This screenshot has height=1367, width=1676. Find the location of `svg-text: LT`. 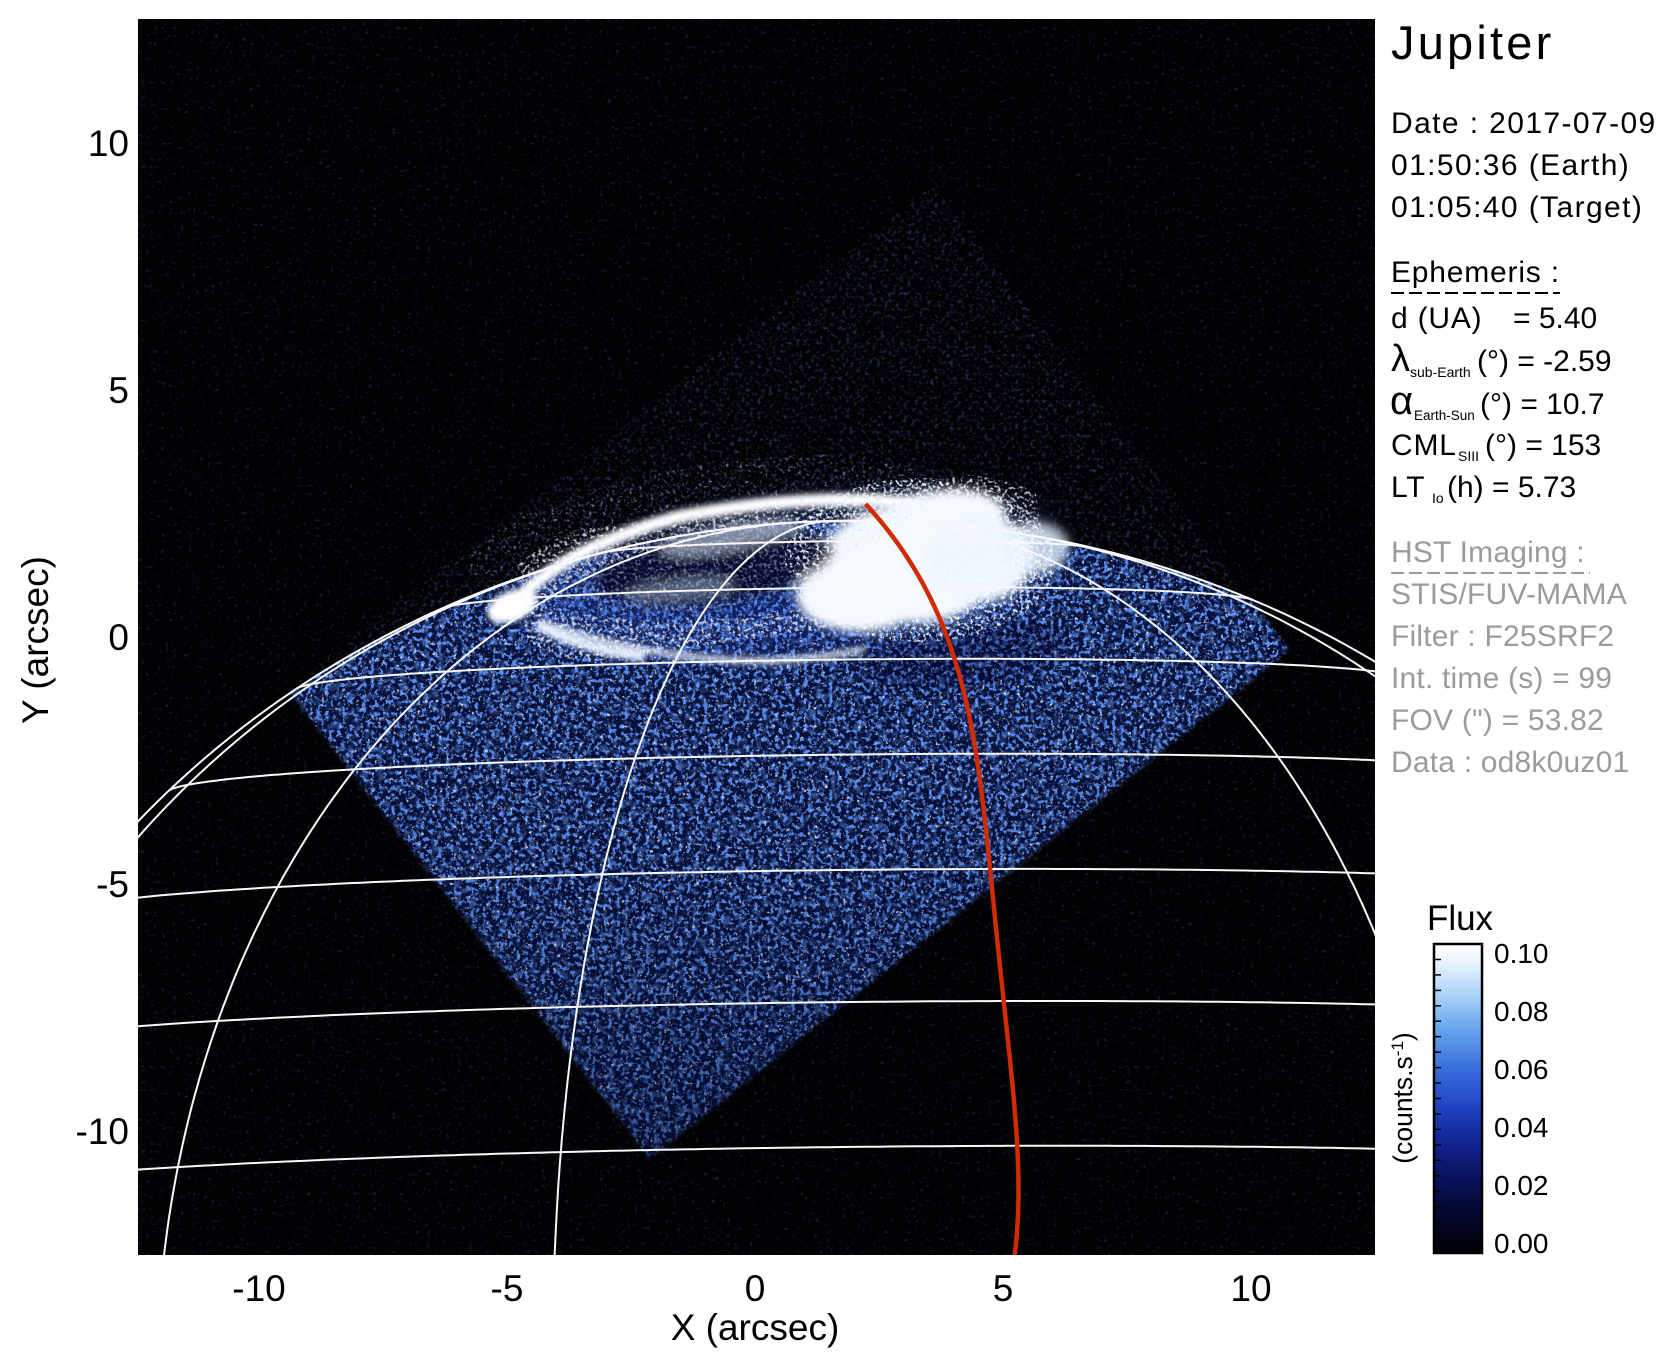

svg-text: LT is located at coordinates (1408, 487).